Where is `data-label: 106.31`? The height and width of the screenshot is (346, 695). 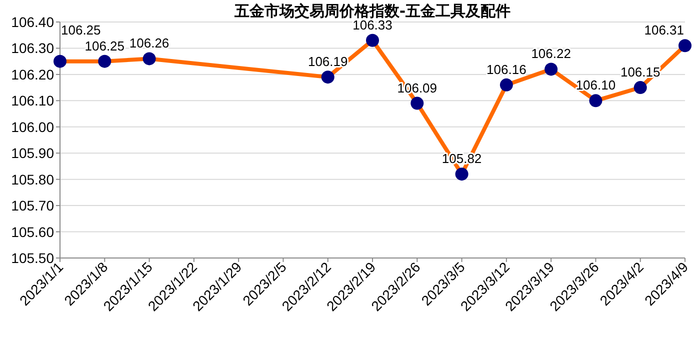 data-label: 106.31 is located at coordinates (664, 30).